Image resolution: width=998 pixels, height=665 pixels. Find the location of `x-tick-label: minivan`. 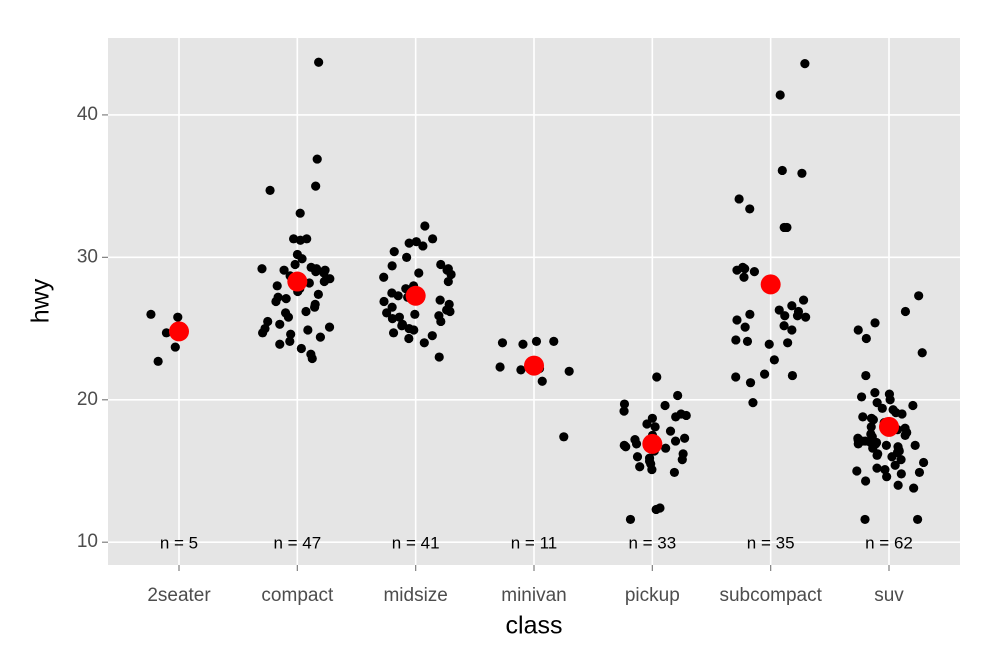

x-tick-label: minivan is located at coordinates (533, 595).